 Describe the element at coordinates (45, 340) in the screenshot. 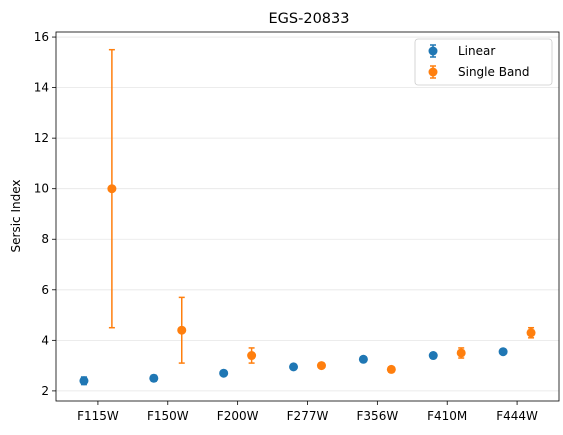

I see `y-tick-label: 4` at that location.